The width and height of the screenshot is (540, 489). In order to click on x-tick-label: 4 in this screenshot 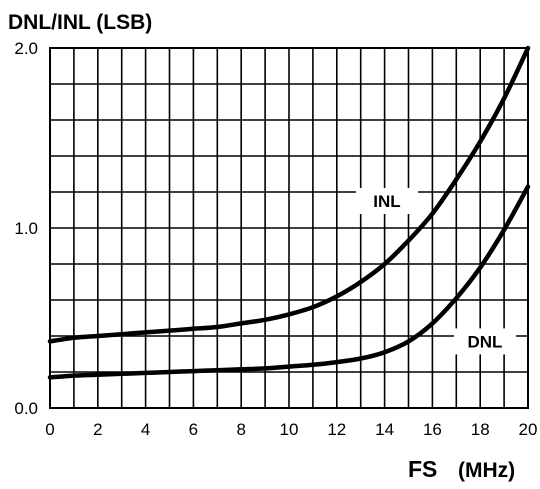, I will do `click(145, 429)`.